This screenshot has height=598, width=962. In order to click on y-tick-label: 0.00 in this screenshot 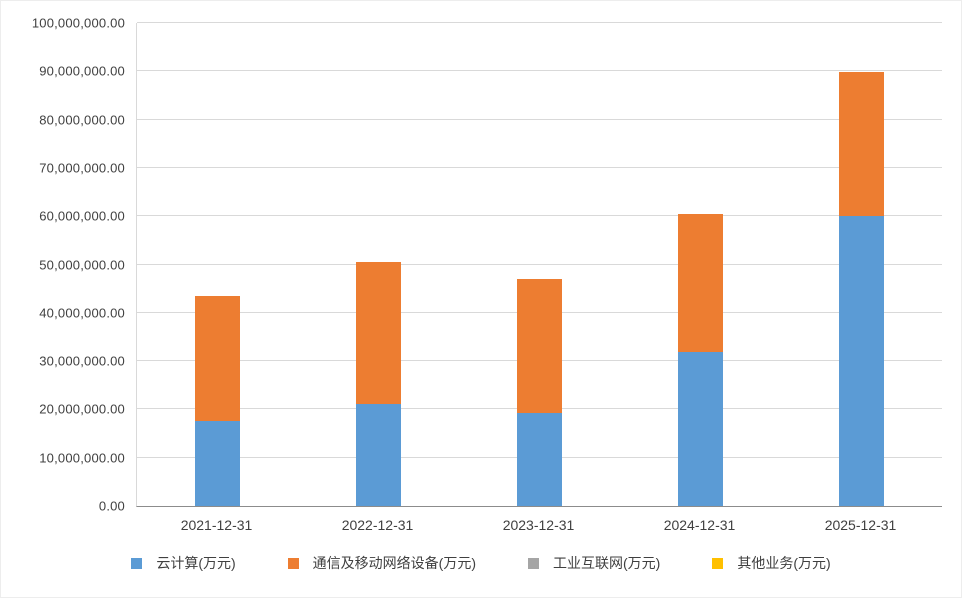, I will do `click(111, 506)`.